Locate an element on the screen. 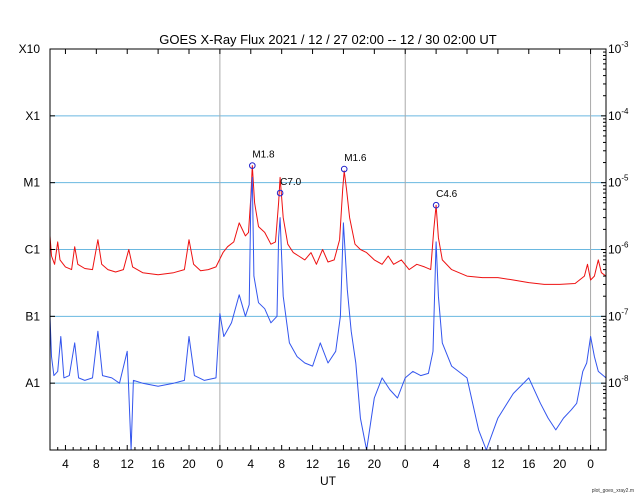 The image size is (640, 500). y-class-label: M1 is located at coordinates (31, 183).